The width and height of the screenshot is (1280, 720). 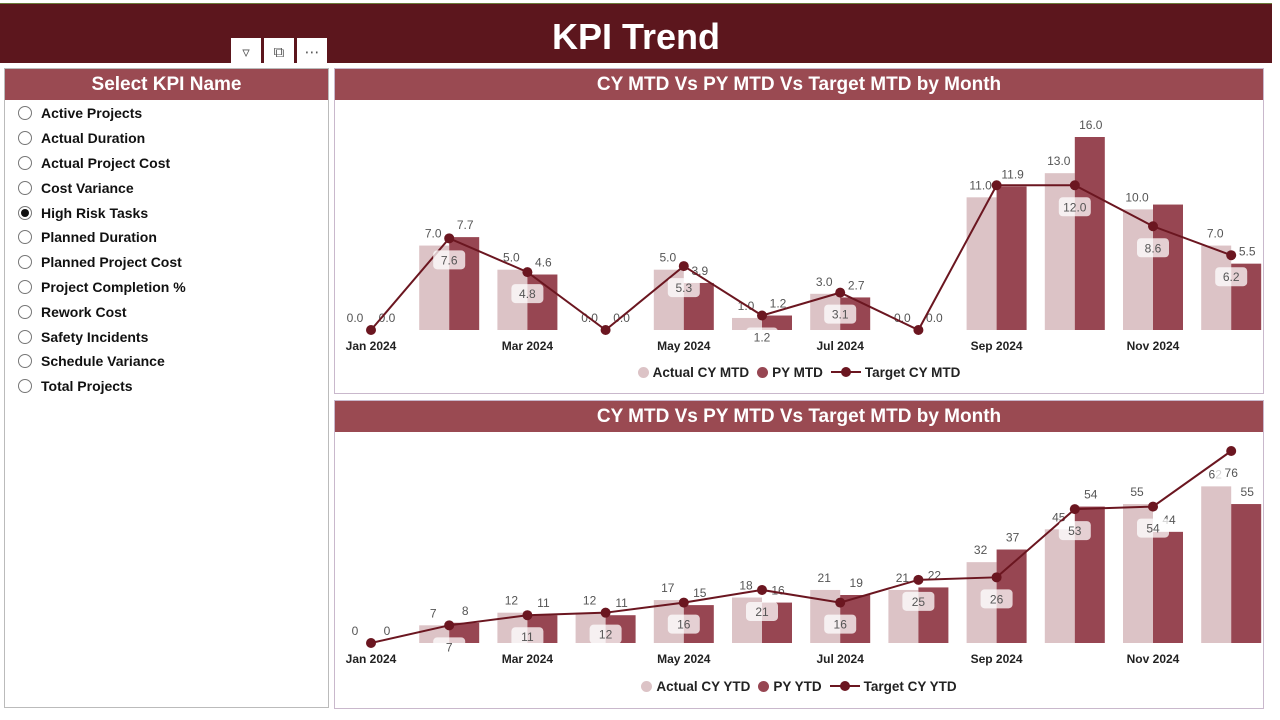 I want to click on slicer-item-label: Schedule Variance, so click(x=103, y=361).